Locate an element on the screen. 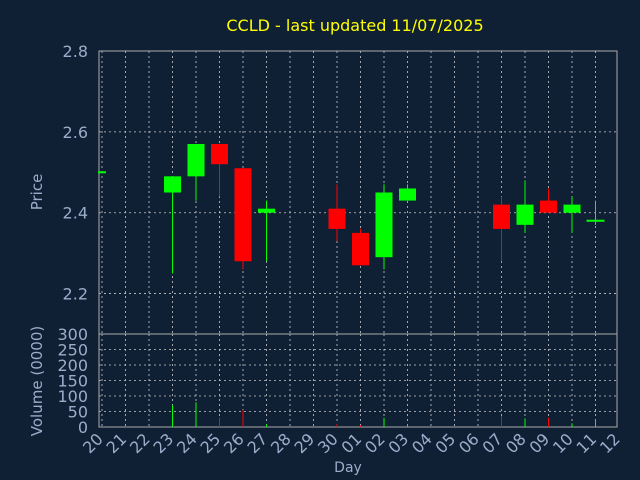 This screenshot has height=480, width=640. chart-title: CCLD - last updated 11/07/2025 is located at coordinates (354, 25).